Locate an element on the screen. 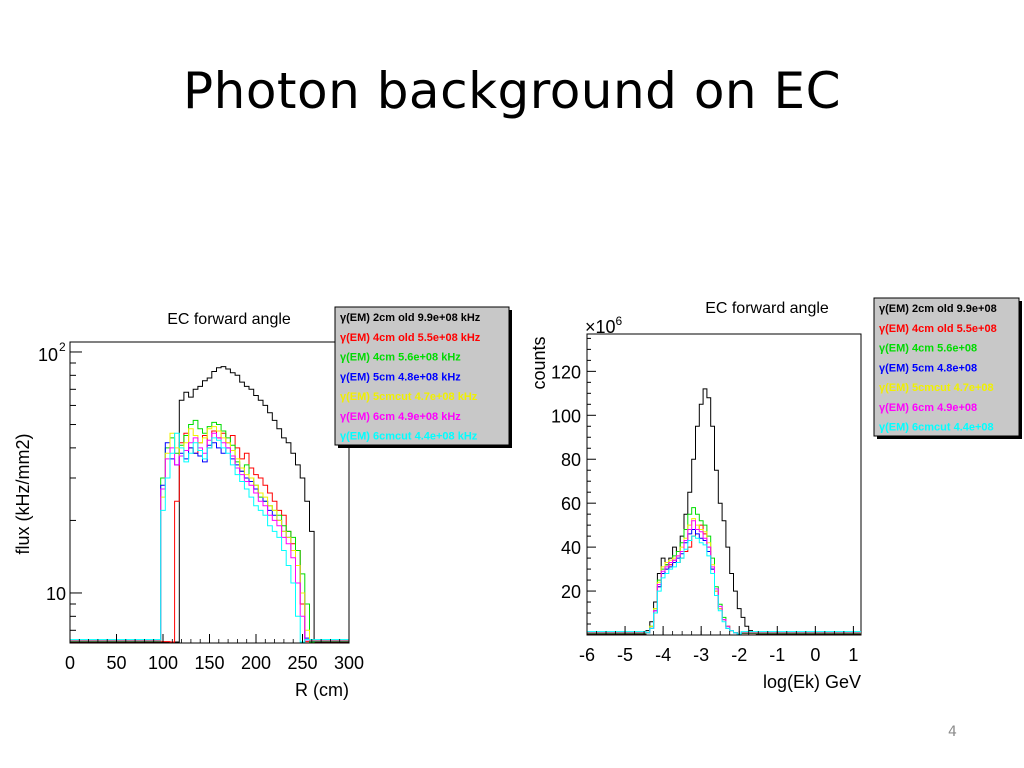 This screenshot has width=1024, height=768. legend-entry: γ(EM) 5cmcut 4.7e+08 kHz is located at coordinates (409, 397).